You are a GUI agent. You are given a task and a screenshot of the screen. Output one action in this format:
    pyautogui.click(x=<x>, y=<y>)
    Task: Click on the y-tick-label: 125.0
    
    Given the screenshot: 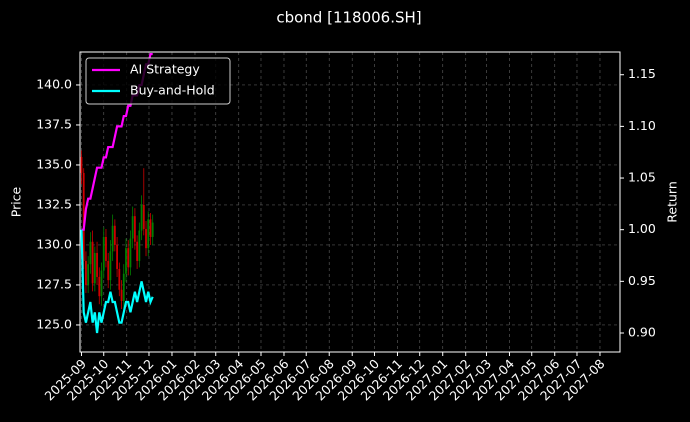 What is the action you would take?
    pyautogui.click(x=54, y=323)
    